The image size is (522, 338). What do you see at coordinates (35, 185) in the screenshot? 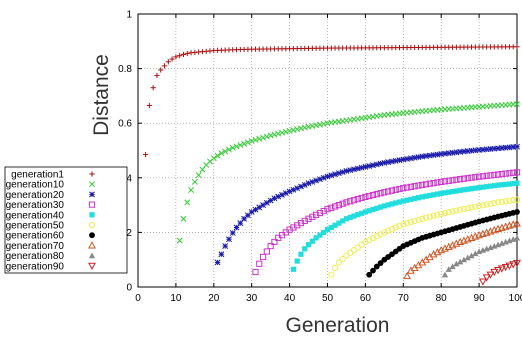
I see `legend-label: generation10` at bounding box center [35, 185].